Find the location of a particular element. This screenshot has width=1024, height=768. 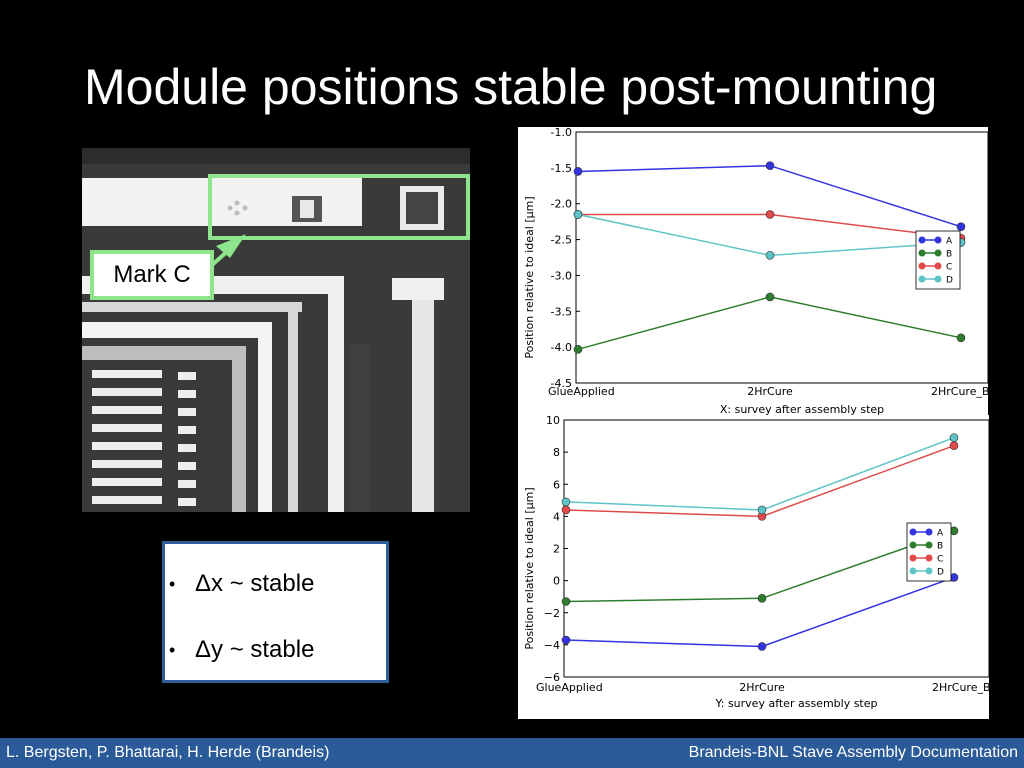

x-axis-label: Y: survey after assembly step is located at coordinates (795, 703).